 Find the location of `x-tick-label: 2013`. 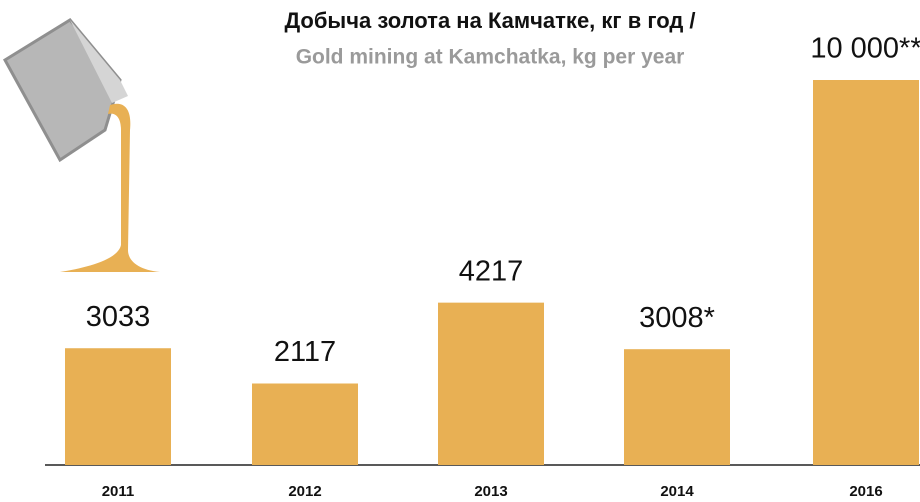

x-tick-label: 2013 is located at coordinates (490, 491).